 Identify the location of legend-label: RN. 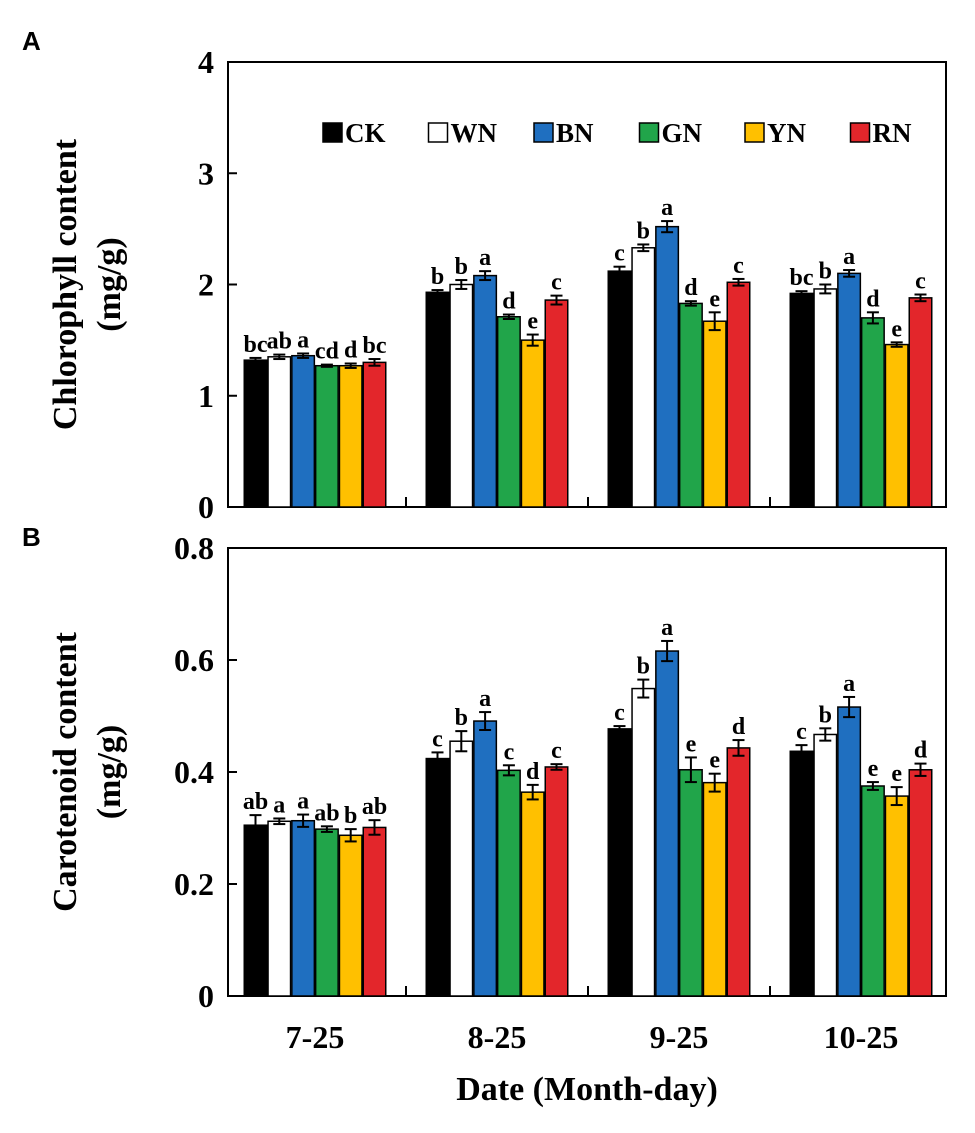
(892, 133).